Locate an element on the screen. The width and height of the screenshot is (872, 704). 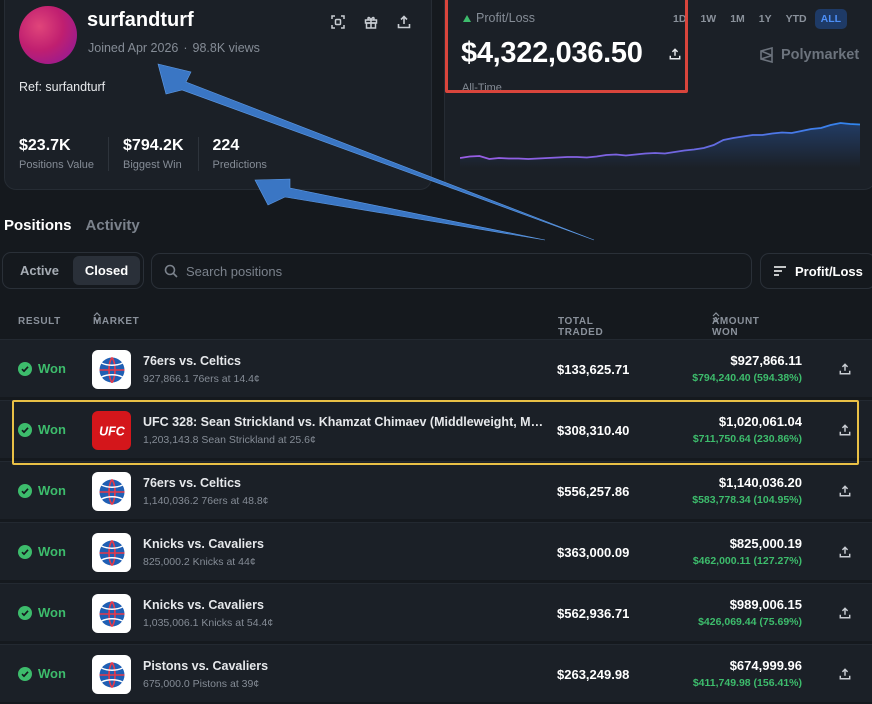
sparkline-area is located at coordinates (660, 145).